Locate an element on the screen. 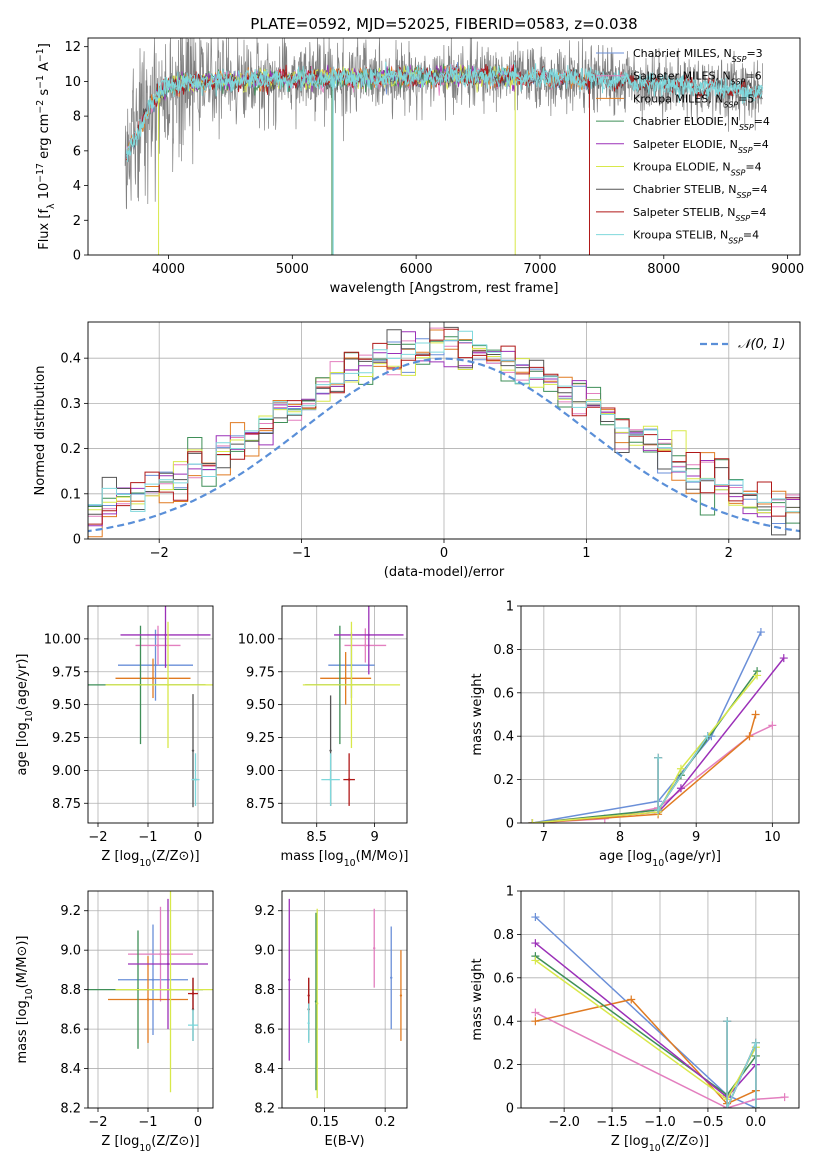 The width and height of the screenshot is (819, 1170). x-tick-label: −1.0 is located at coordinates (660, 1122).